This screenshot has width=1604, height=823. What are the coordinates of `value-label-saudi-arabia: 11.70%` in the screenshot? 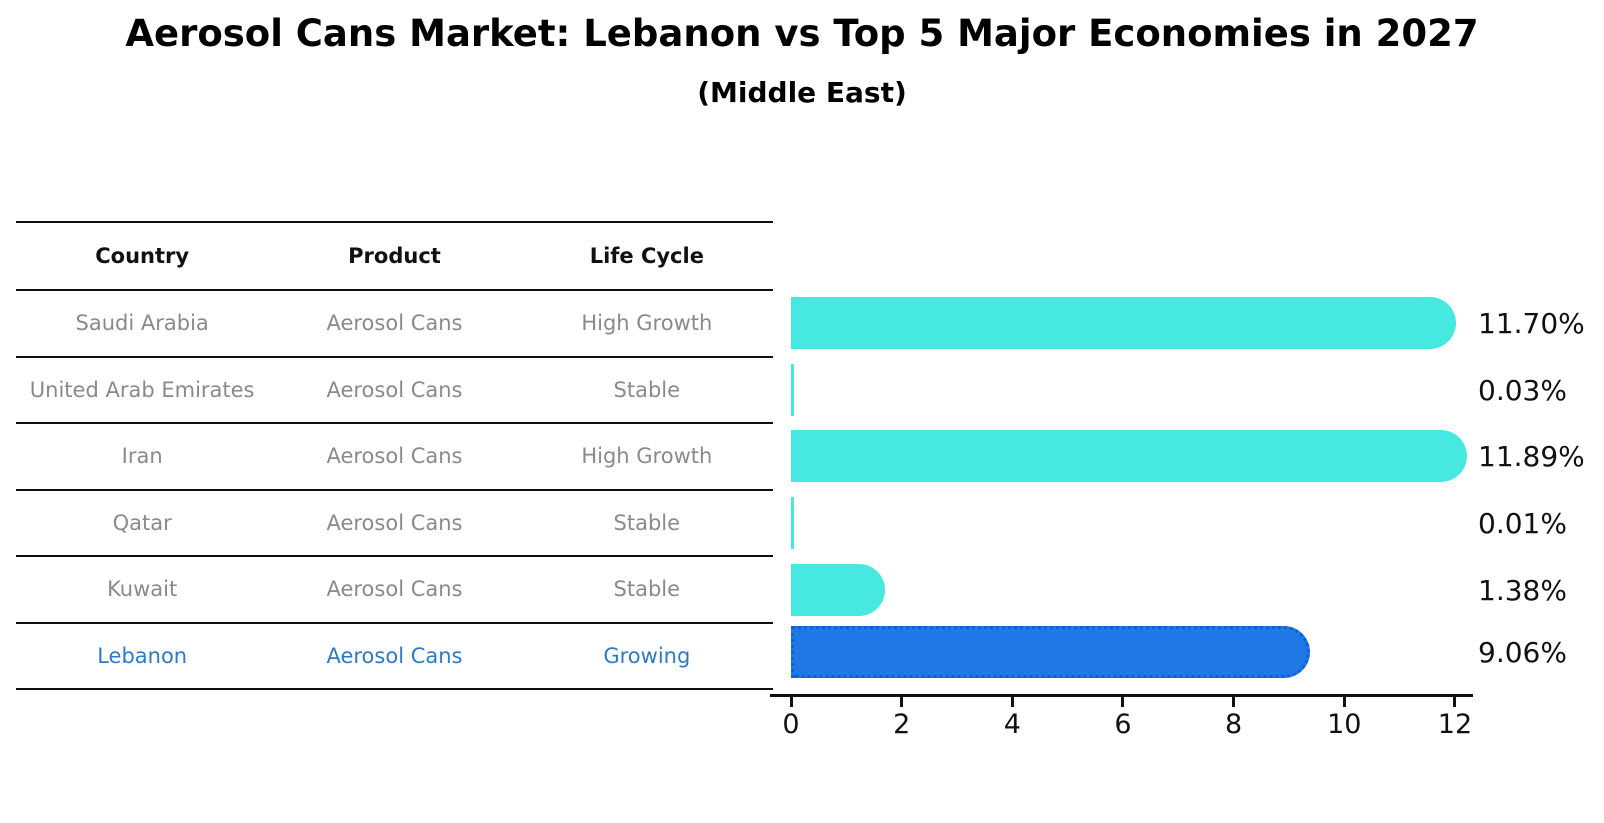 It's located at (1531, 323).